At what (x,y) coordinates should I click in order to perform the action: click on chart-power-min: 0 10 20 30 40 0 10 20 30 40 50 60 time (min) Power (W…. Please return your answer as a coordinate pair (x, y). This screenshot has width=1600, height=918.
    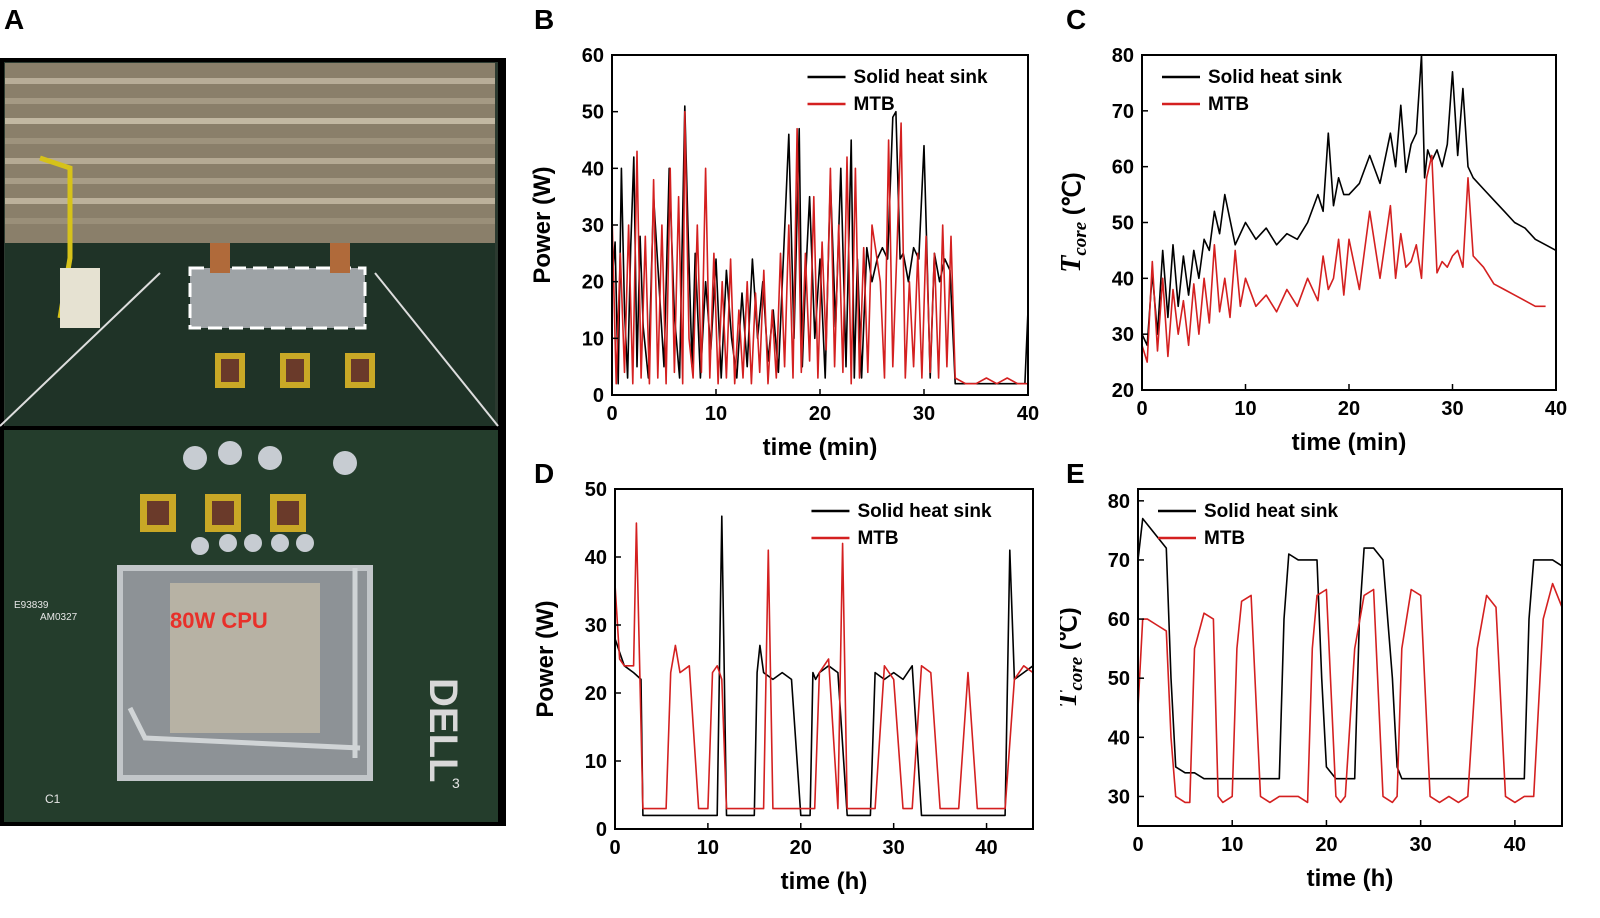
    Looking at the image, I should click on (784, 253).